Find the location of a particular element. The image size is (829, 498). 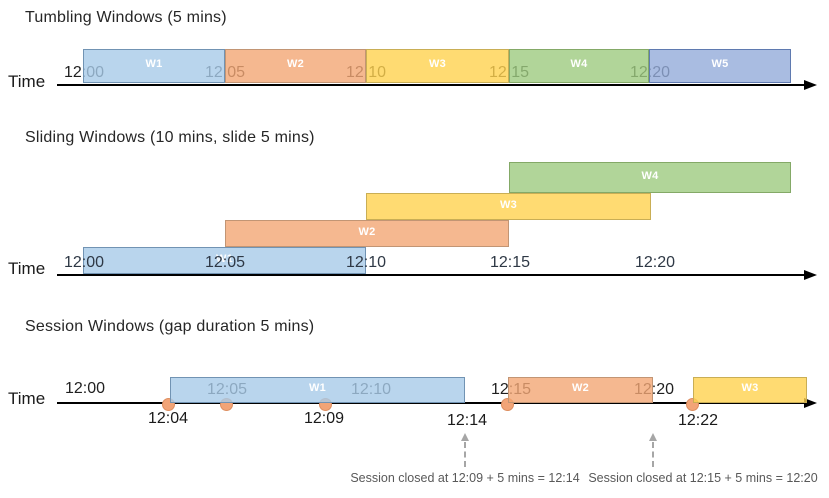

tick-label: 12:10 is located at coordinates (366, 262).